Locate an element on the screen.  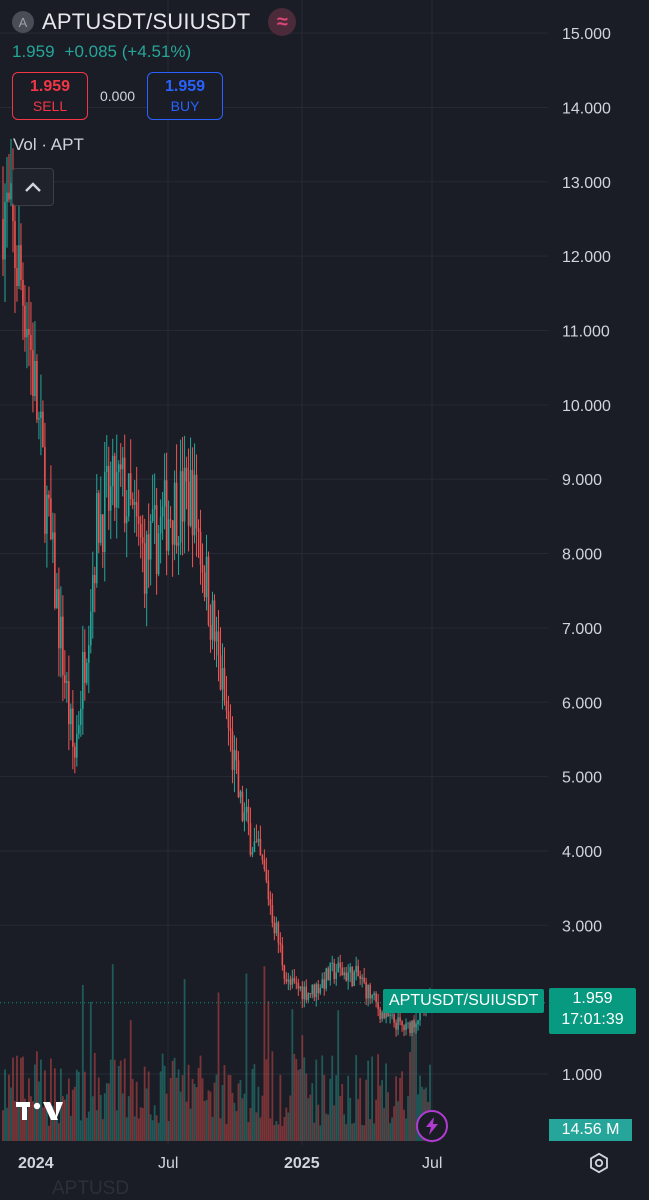
symbol-title: APTUSDT/SUIUSDT is located at coordinates (146, 21).